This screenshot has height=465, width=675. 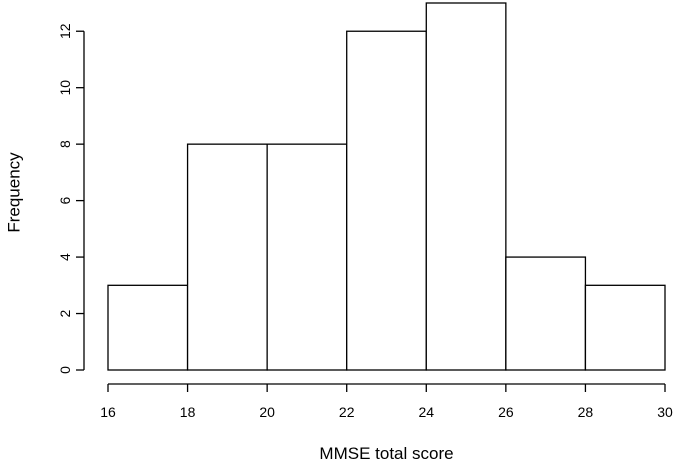 I want to click on x-tick-label: 28, so click(x=586, y=412).